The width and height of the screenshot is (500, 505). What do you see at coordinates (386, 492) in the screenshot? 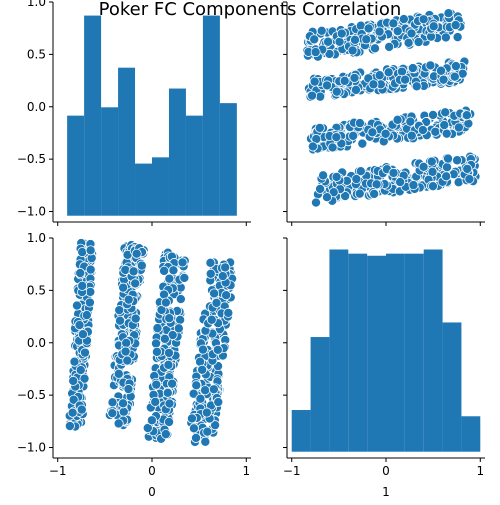
I see `x-axis-title: 1` at bounding box center [386, 492].